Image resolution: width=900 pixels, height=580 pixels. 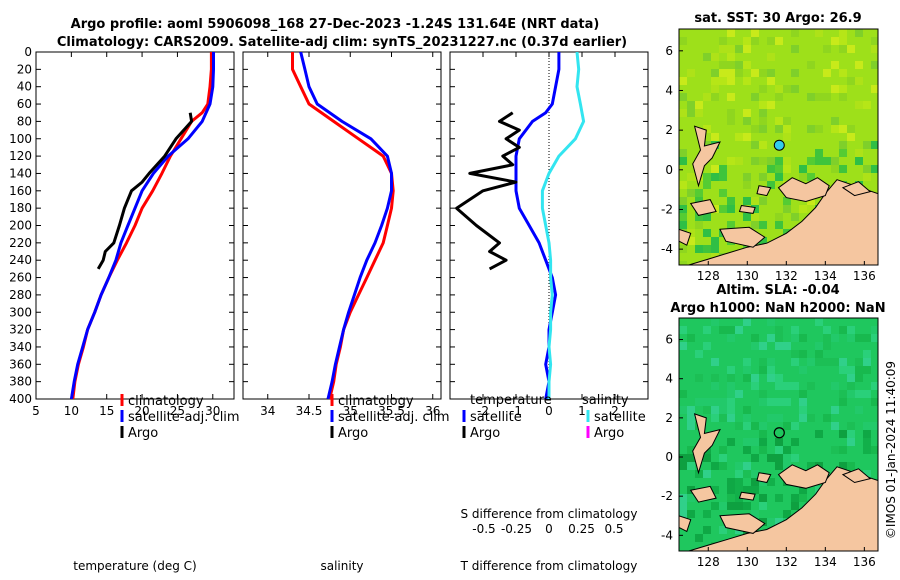 I want to click on x-tick-label: -1, so click(x=516, y=411).